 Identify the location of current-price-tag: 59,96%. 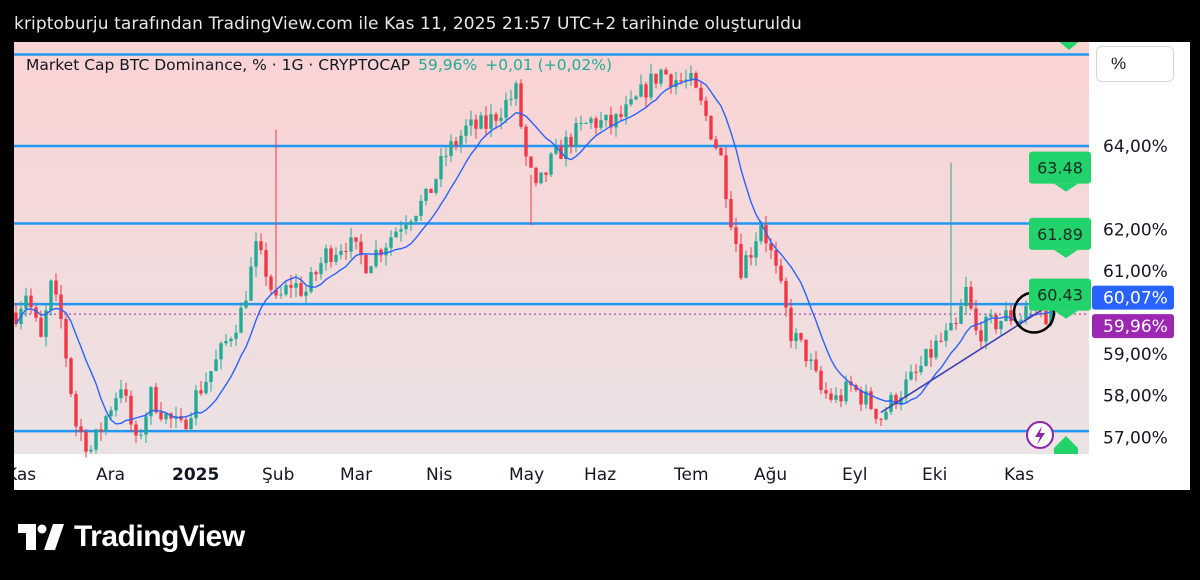
(1133, 326).